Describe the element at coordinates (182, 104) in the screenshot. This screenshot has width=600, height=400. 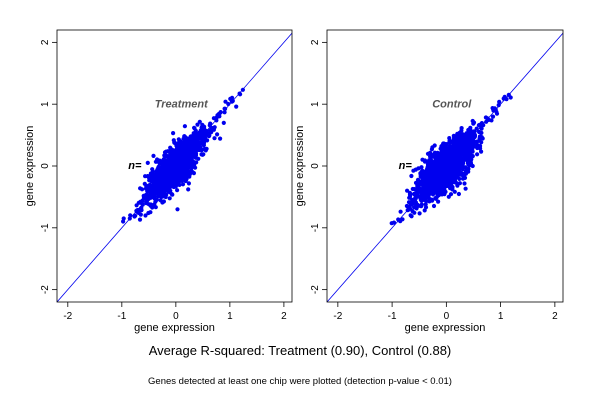
I see `panel-label: Treatment` at that location.